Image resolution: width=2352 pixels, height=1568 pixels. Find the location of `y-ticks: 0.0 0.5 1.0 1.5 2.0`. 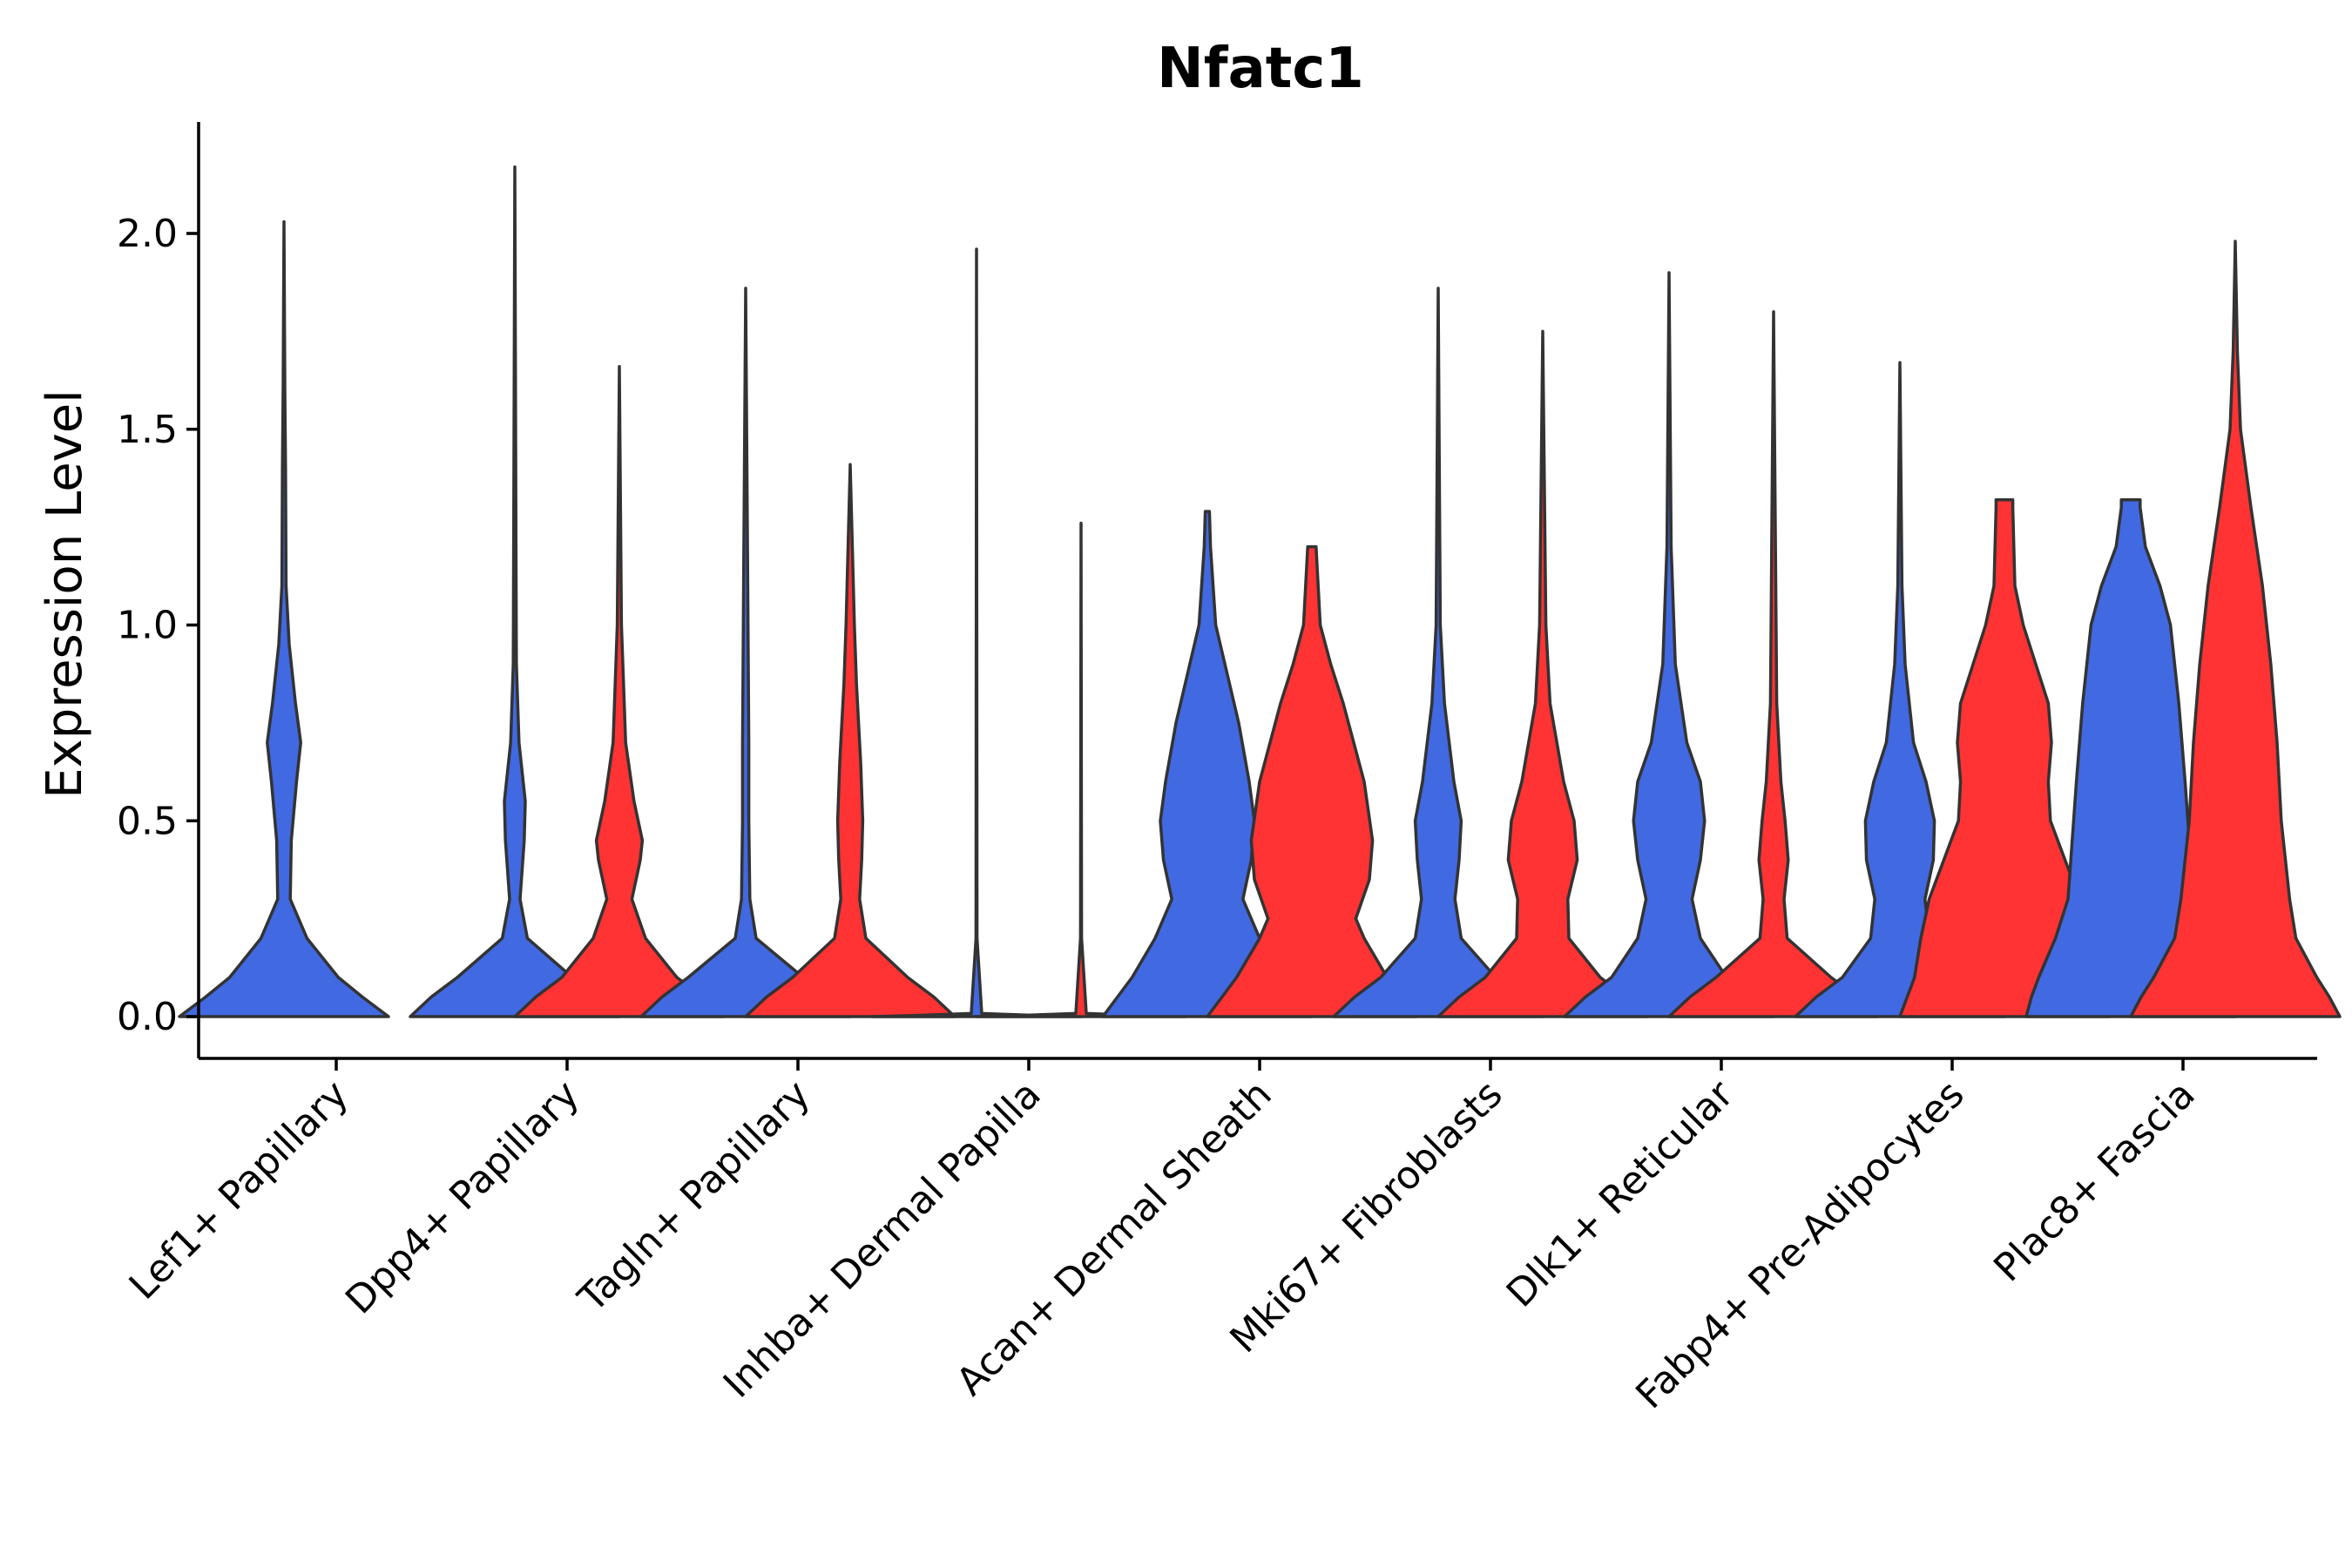

y-ticks: 0.0 0.5 1.0 1.5 2.0 is located at coordinates (158, 625).